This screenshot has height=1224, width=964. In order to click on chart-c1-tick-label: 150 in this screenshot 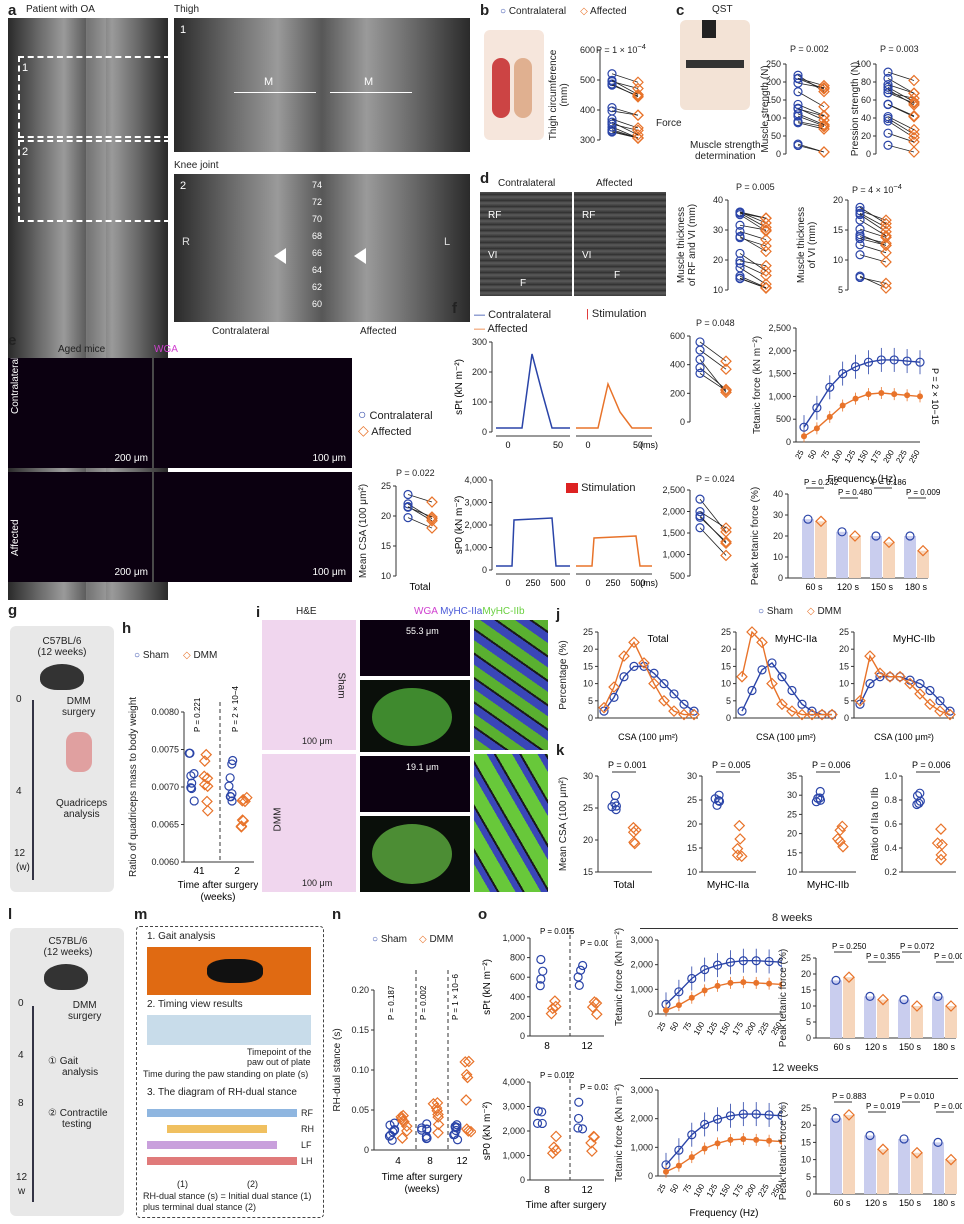, I will do `click(773, 100)`.